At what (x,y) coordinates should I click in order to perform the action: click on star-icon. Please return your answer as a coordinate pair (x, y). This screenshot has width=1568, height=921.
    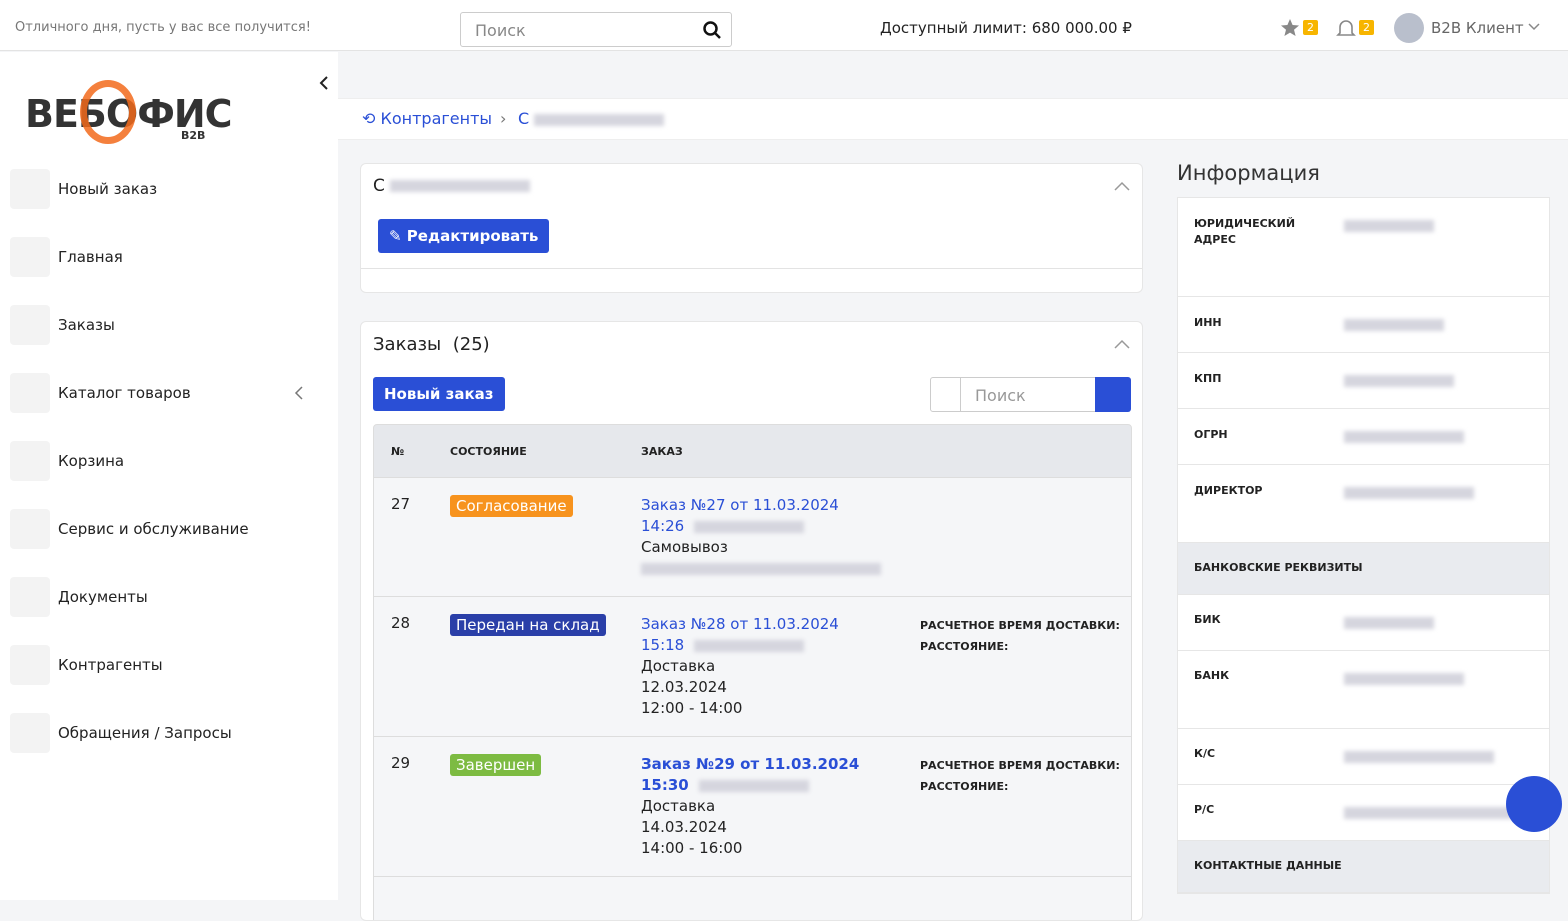
    Looking at the image, I should click on (1290, 28).